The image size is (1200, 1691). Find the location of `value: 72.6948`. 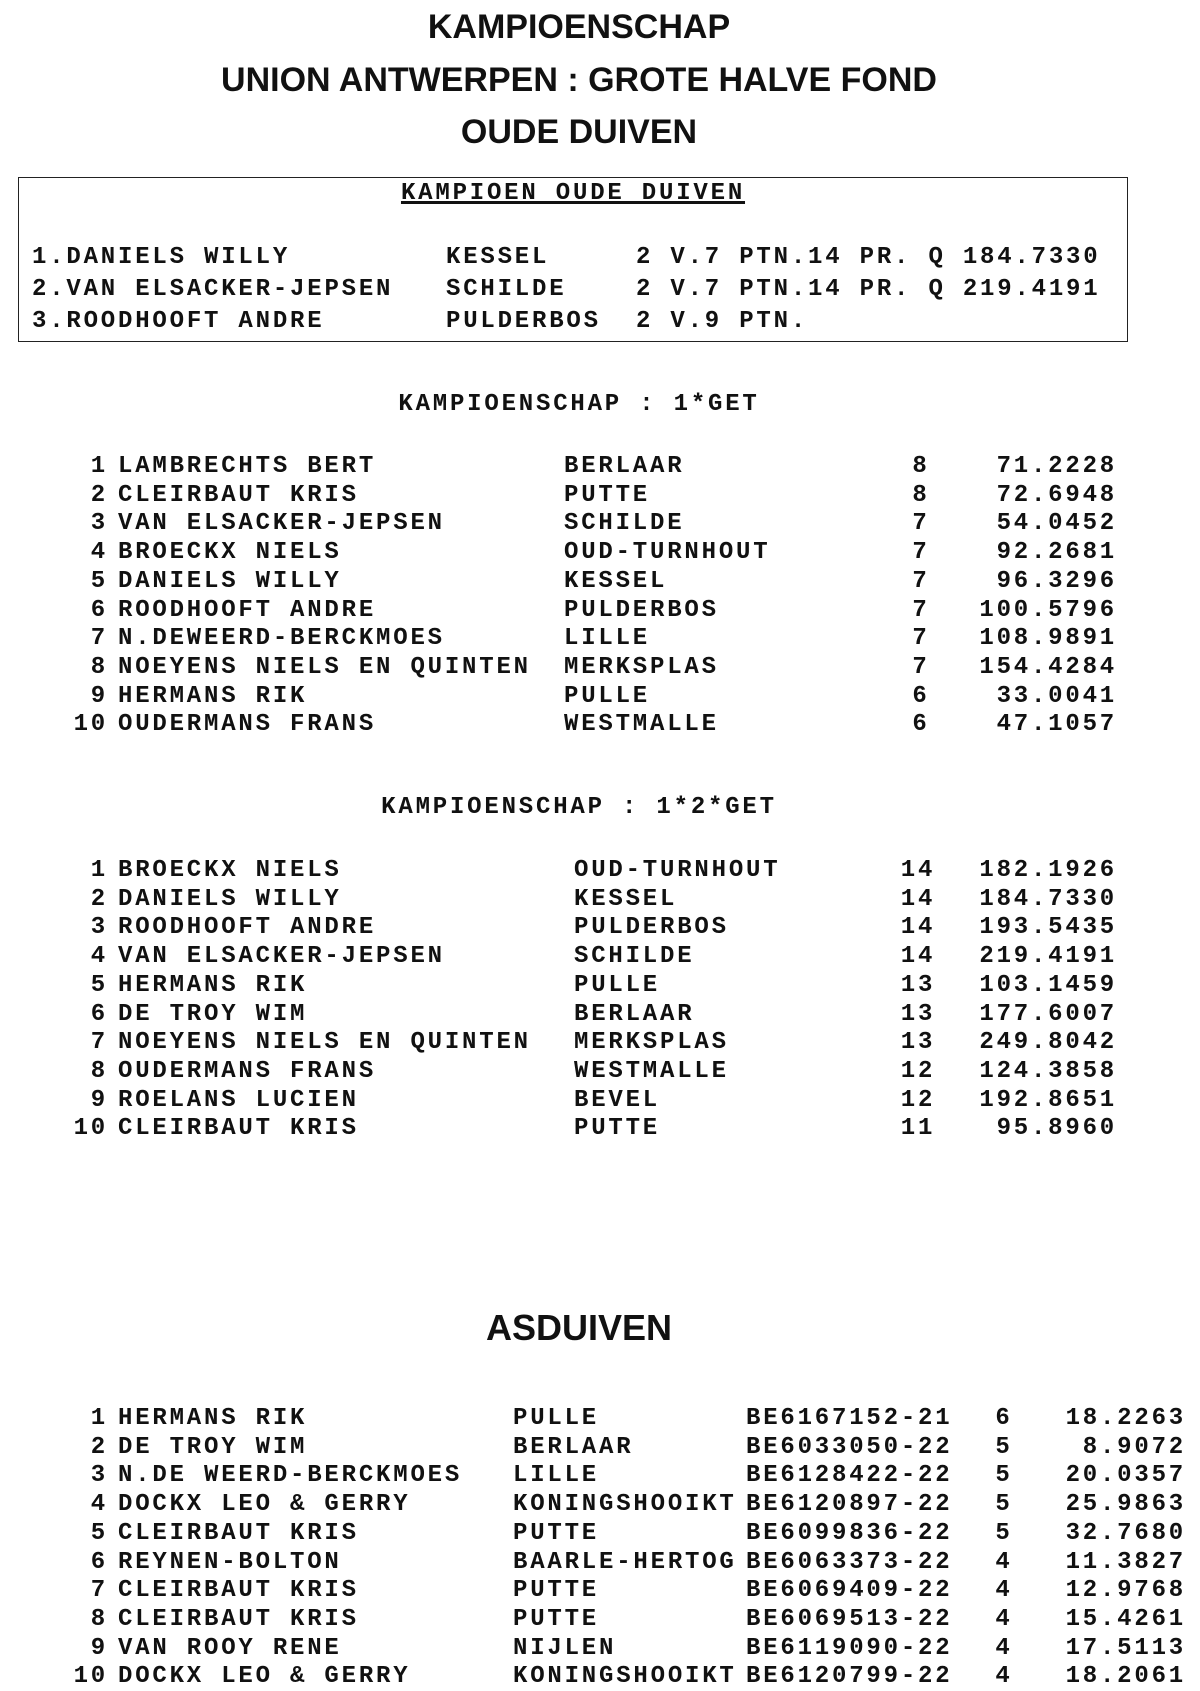

value: 72.6948 is located at coordinates (1056, 495).